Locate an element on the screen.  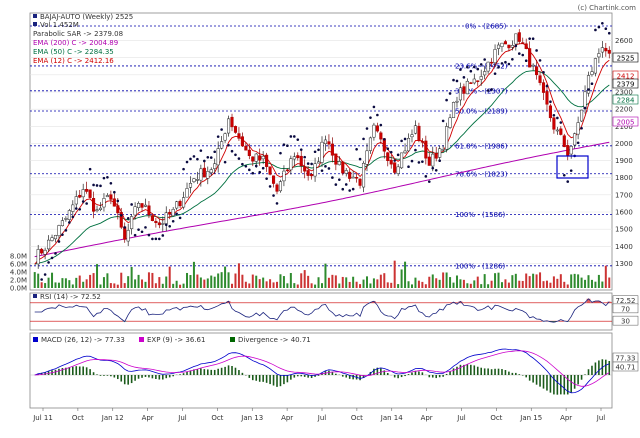
rsi-legend-label: RSI (14) -> 72.52 is located at coordinates (70, 297).